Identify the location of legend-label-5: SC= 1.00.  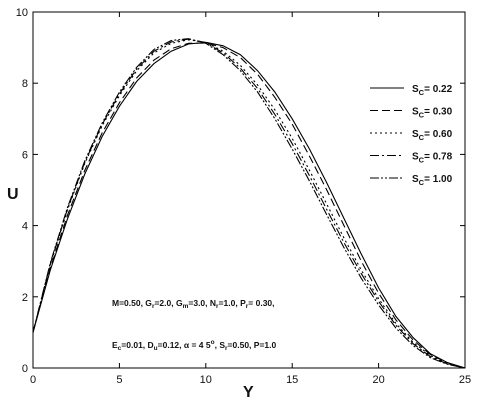
(432, 180).